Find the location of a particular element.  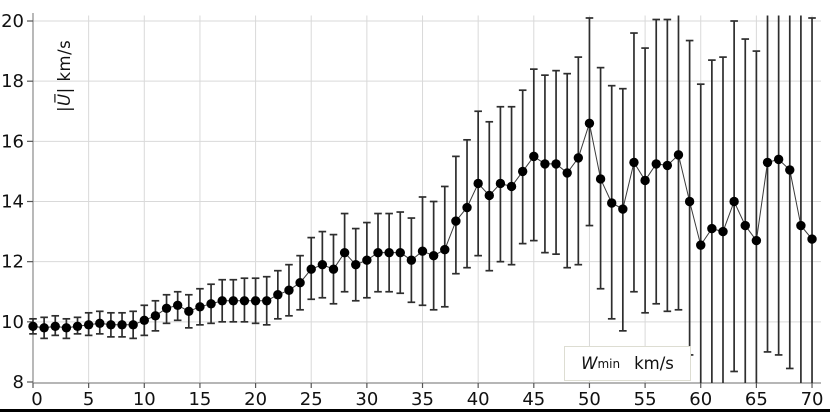

x-axis-unit: km/s is located at coordinates (654, 363).